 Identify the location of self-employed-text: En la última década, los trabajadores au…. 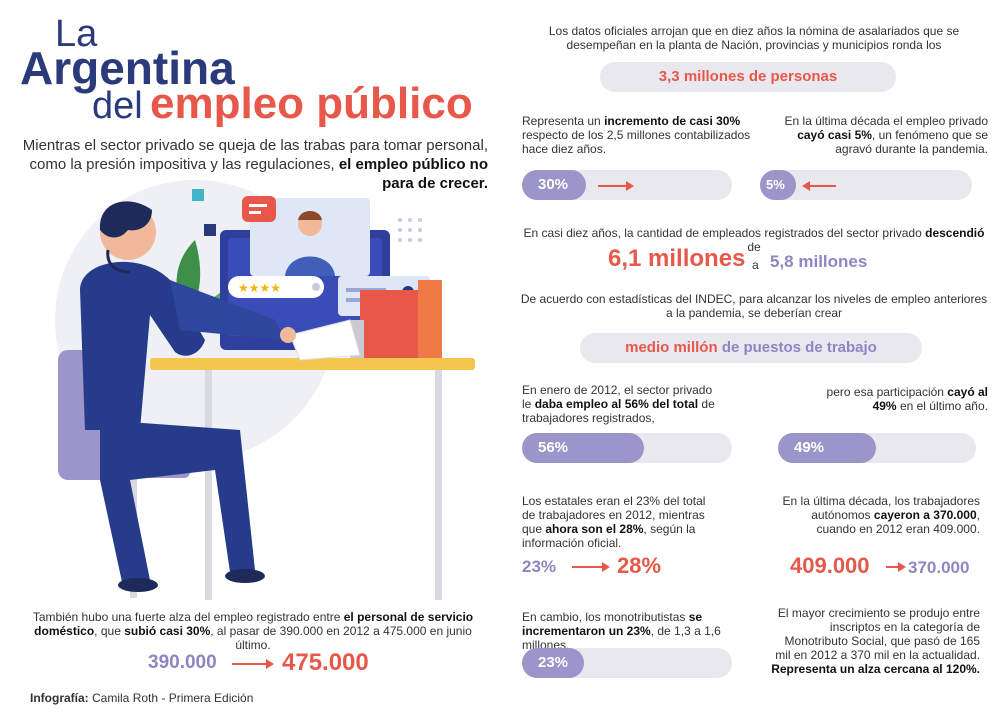
(880, 515).